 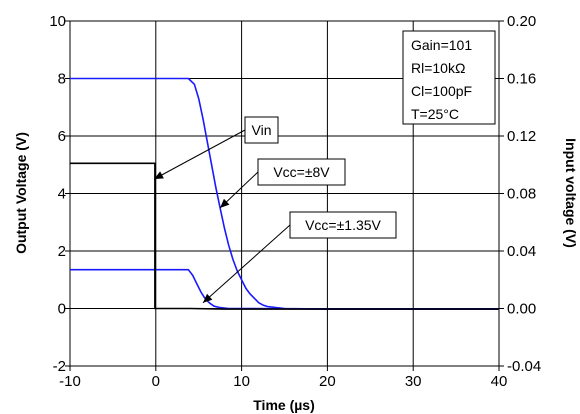 I want to click on y-tick-label-left: 8, so click(x=62, y=79).